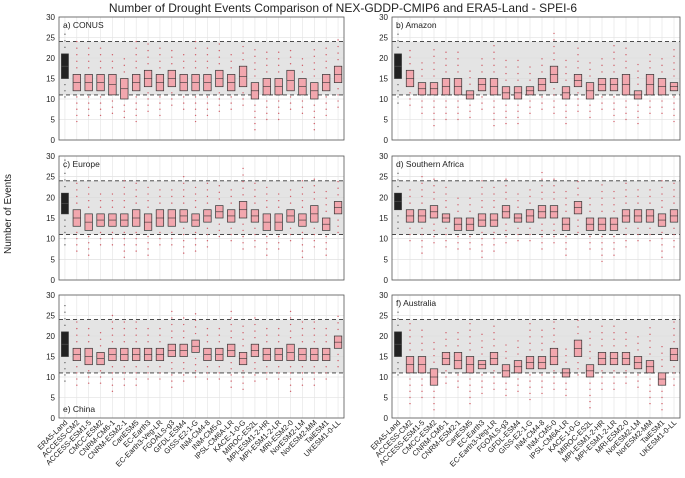 The width and height of the screenshot is (685, 478). Describe the element at coordinates (530, 218) in the screenshot. I see `panel: 0 5 10 15 20 25 30 d) Southern Africa` at that location.